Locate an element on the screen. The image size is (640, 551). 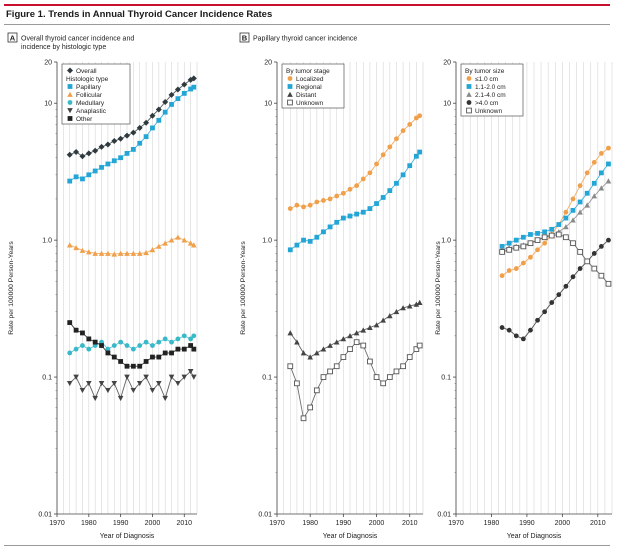
y-tick-label: 1.0 is located at coordinates (47, 241).